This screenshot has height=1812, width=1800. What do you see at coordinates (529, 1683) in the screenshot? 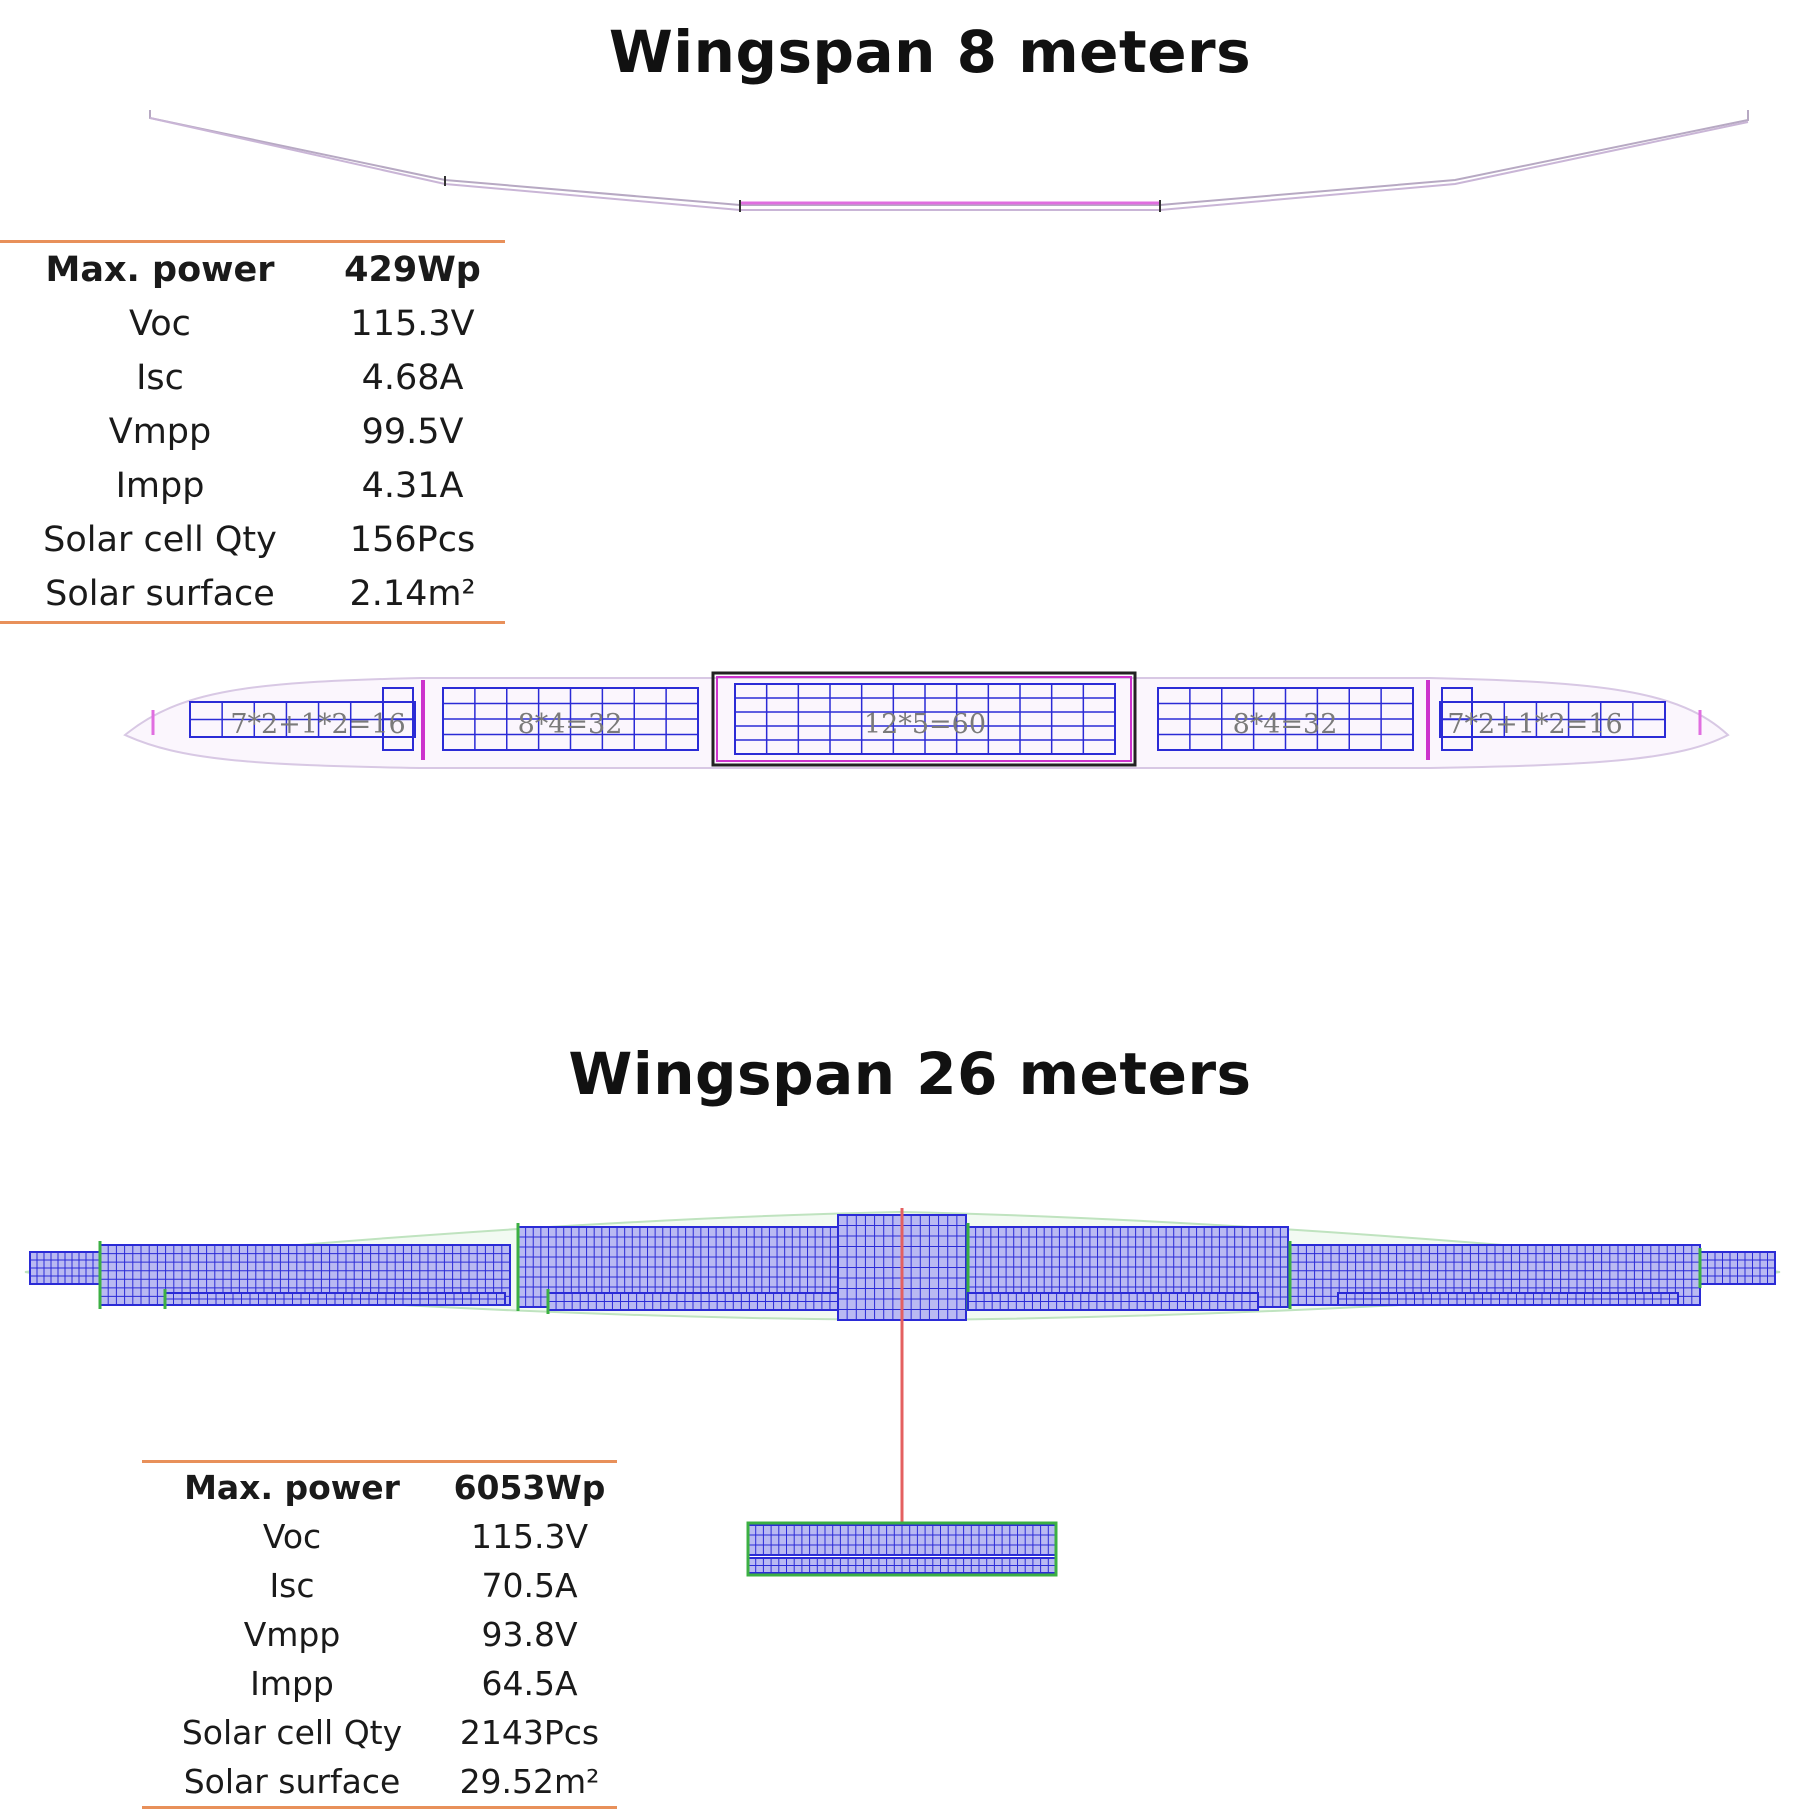
I see `spec-value: 64.5A` at bounding box center [529, 1683].